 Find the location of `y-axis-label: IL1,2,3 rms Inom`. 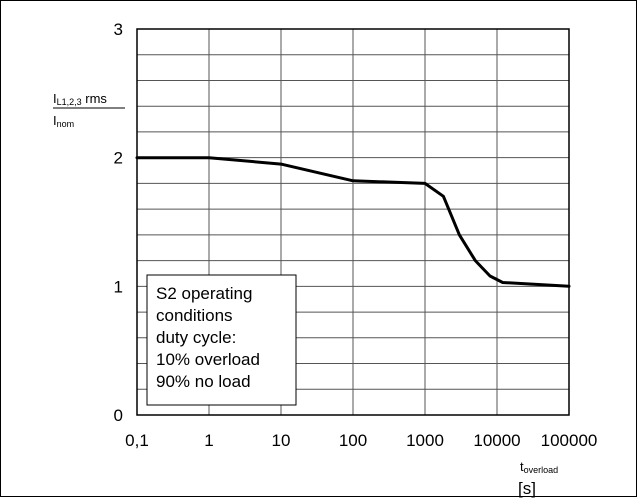

y-axis-label: IL1,2,3 rms Inom is located at coordinates (89, 110).